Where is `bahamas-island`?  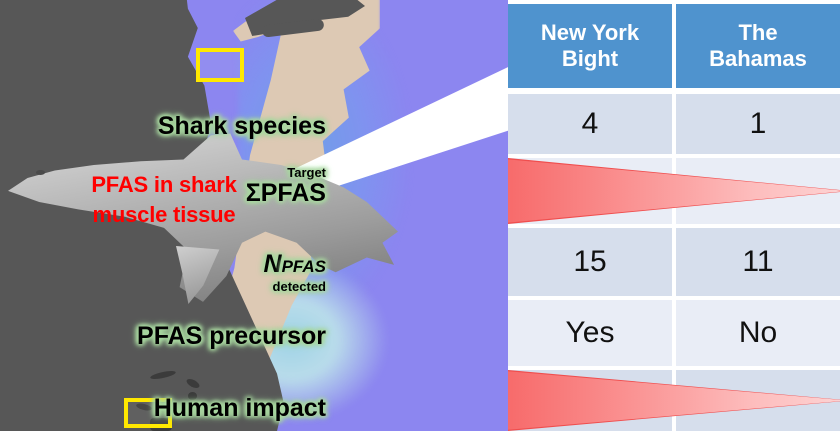
bahamas-island is located at coordinates (192, 396).